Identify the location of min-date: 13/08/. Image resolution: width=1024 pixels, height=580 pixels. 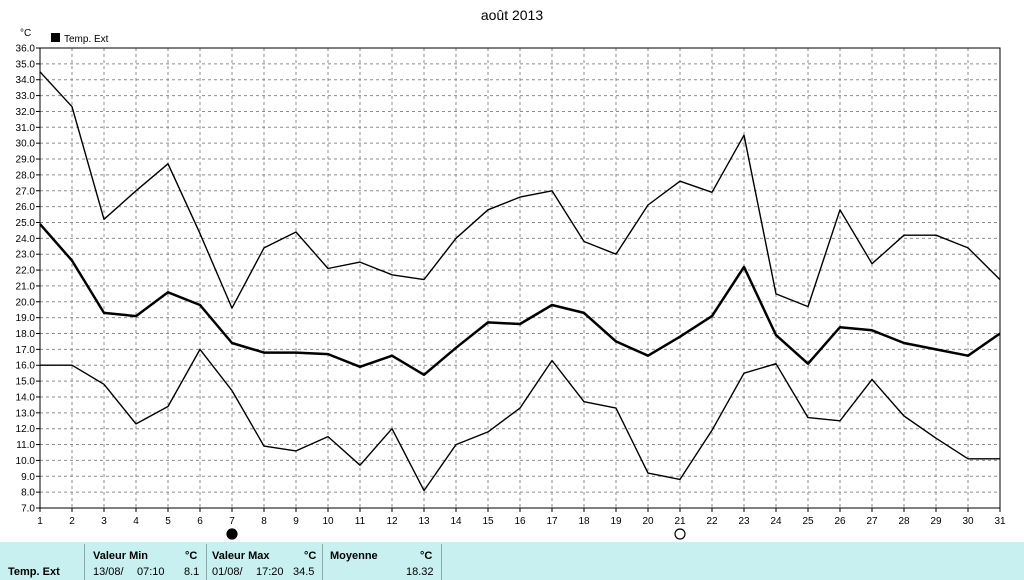
(108, 572).